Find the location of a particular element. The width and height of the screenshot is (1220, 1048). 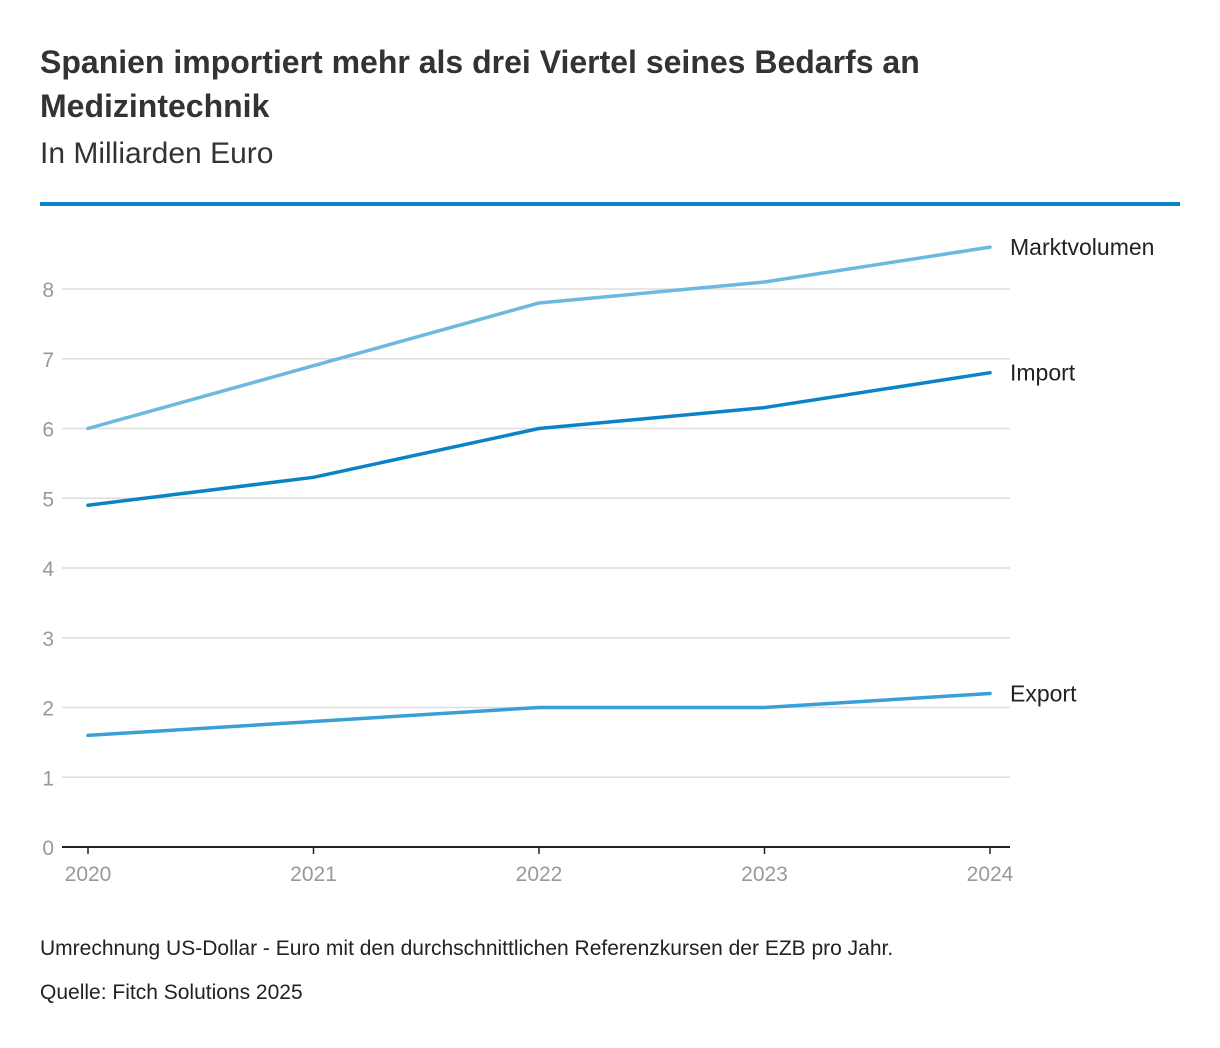

series-line-import is located at coordinates (539, 438).